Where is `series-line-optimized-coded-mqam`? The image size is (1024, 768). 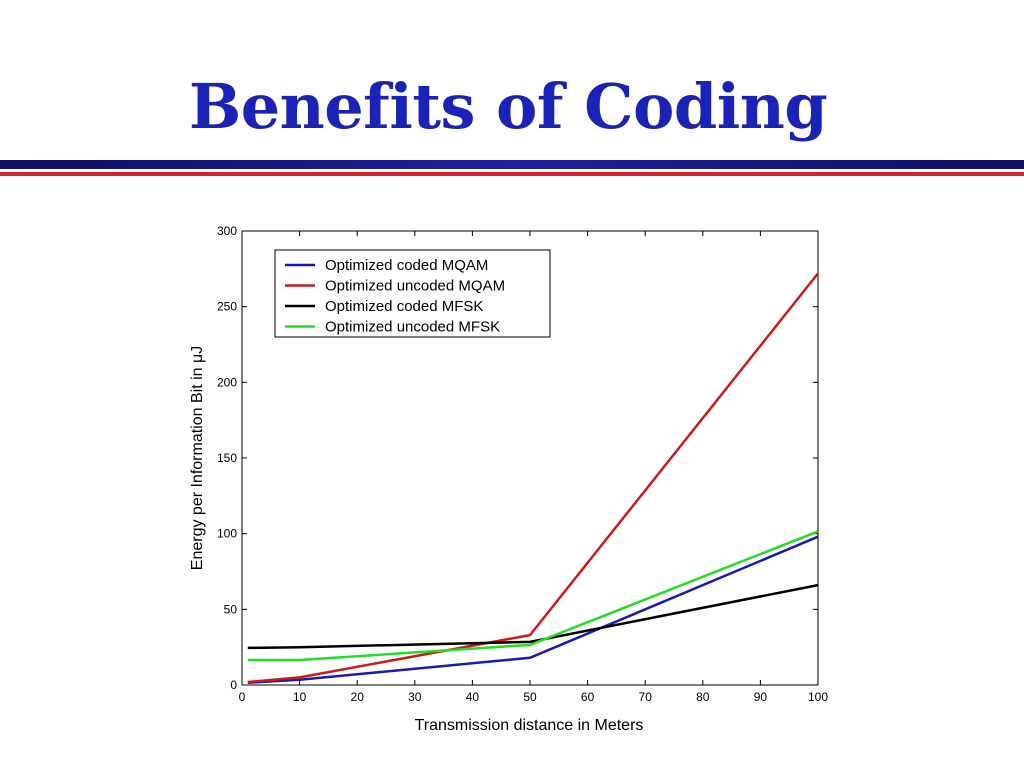
series-line-optimized-coded-mqam is located at coordinates (533, 609).